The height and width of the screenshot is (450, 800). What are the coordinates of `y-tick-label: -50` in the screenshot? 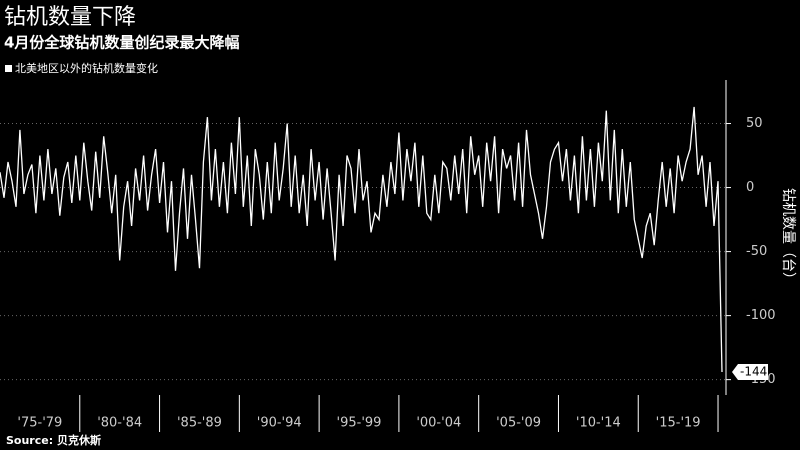 It's located at (756, 251).